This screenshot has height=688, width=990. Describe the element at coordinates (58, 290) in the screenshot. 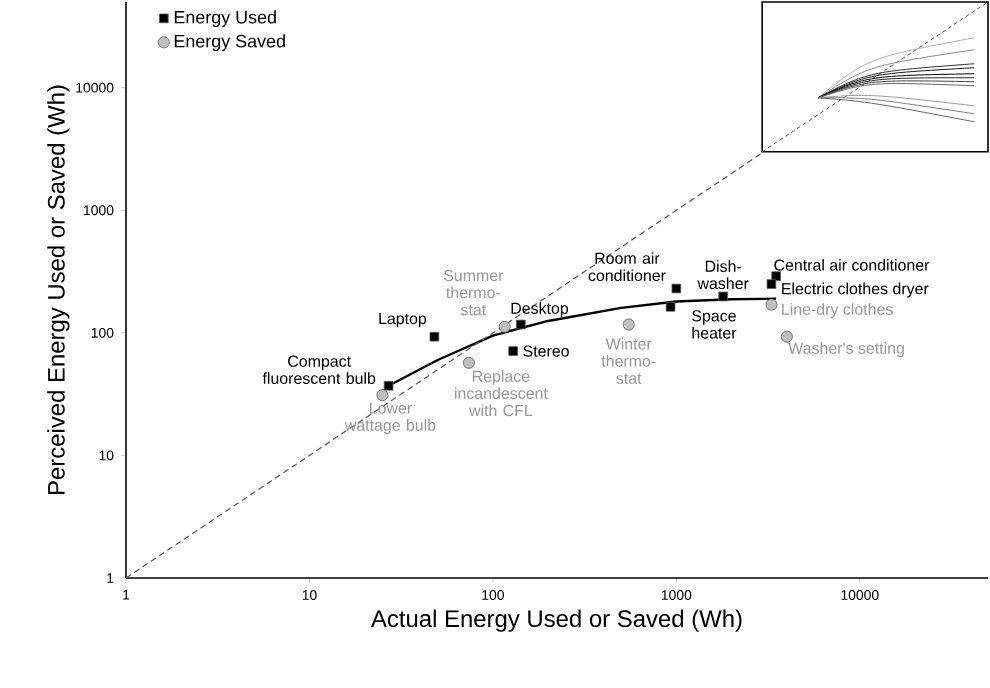

I see `y-axis-title: Perceived Energy Used or Saved (Wh)` at that location.